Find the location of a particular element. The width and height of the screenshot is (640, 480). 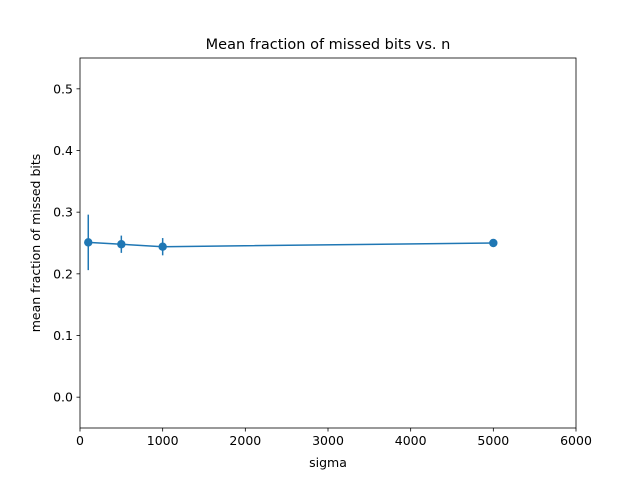

plot-layer is located at coordinates (291, 242).